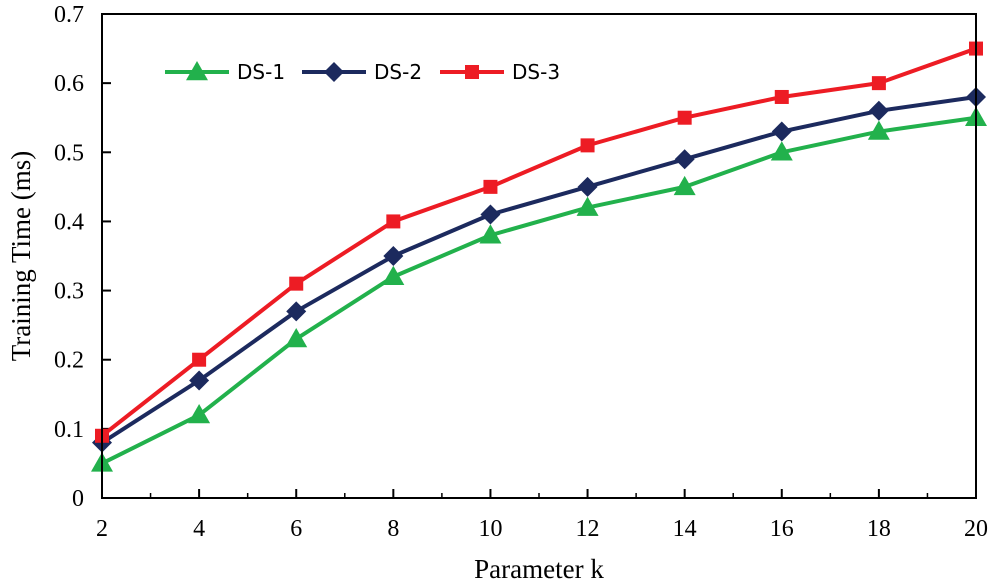  Describe the element at coordinates (879, 529) in the screenshot. I see `x-tick-label: 18` at that location.